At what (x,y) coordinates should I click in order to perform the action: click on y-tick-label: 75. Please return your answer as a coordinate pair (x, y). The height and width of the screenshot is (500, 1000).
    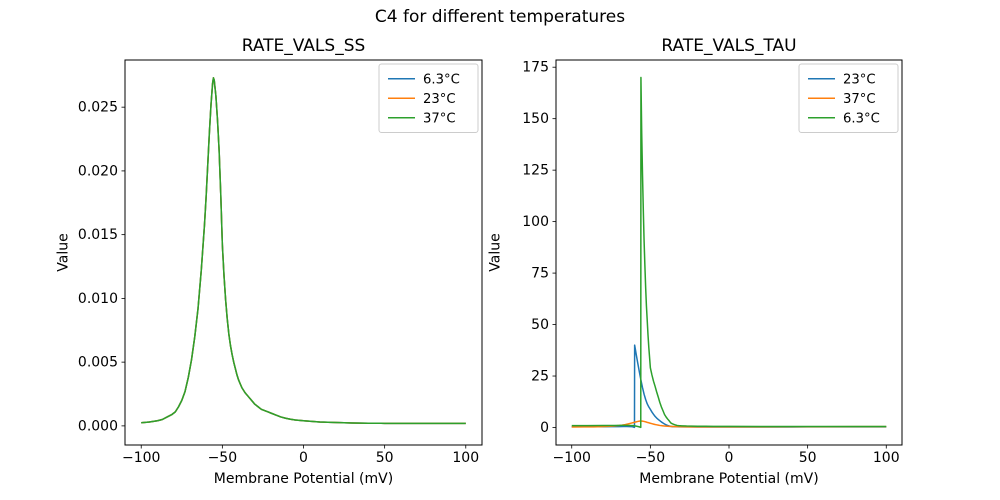
    Looking at the image, I should click on (540, 274).